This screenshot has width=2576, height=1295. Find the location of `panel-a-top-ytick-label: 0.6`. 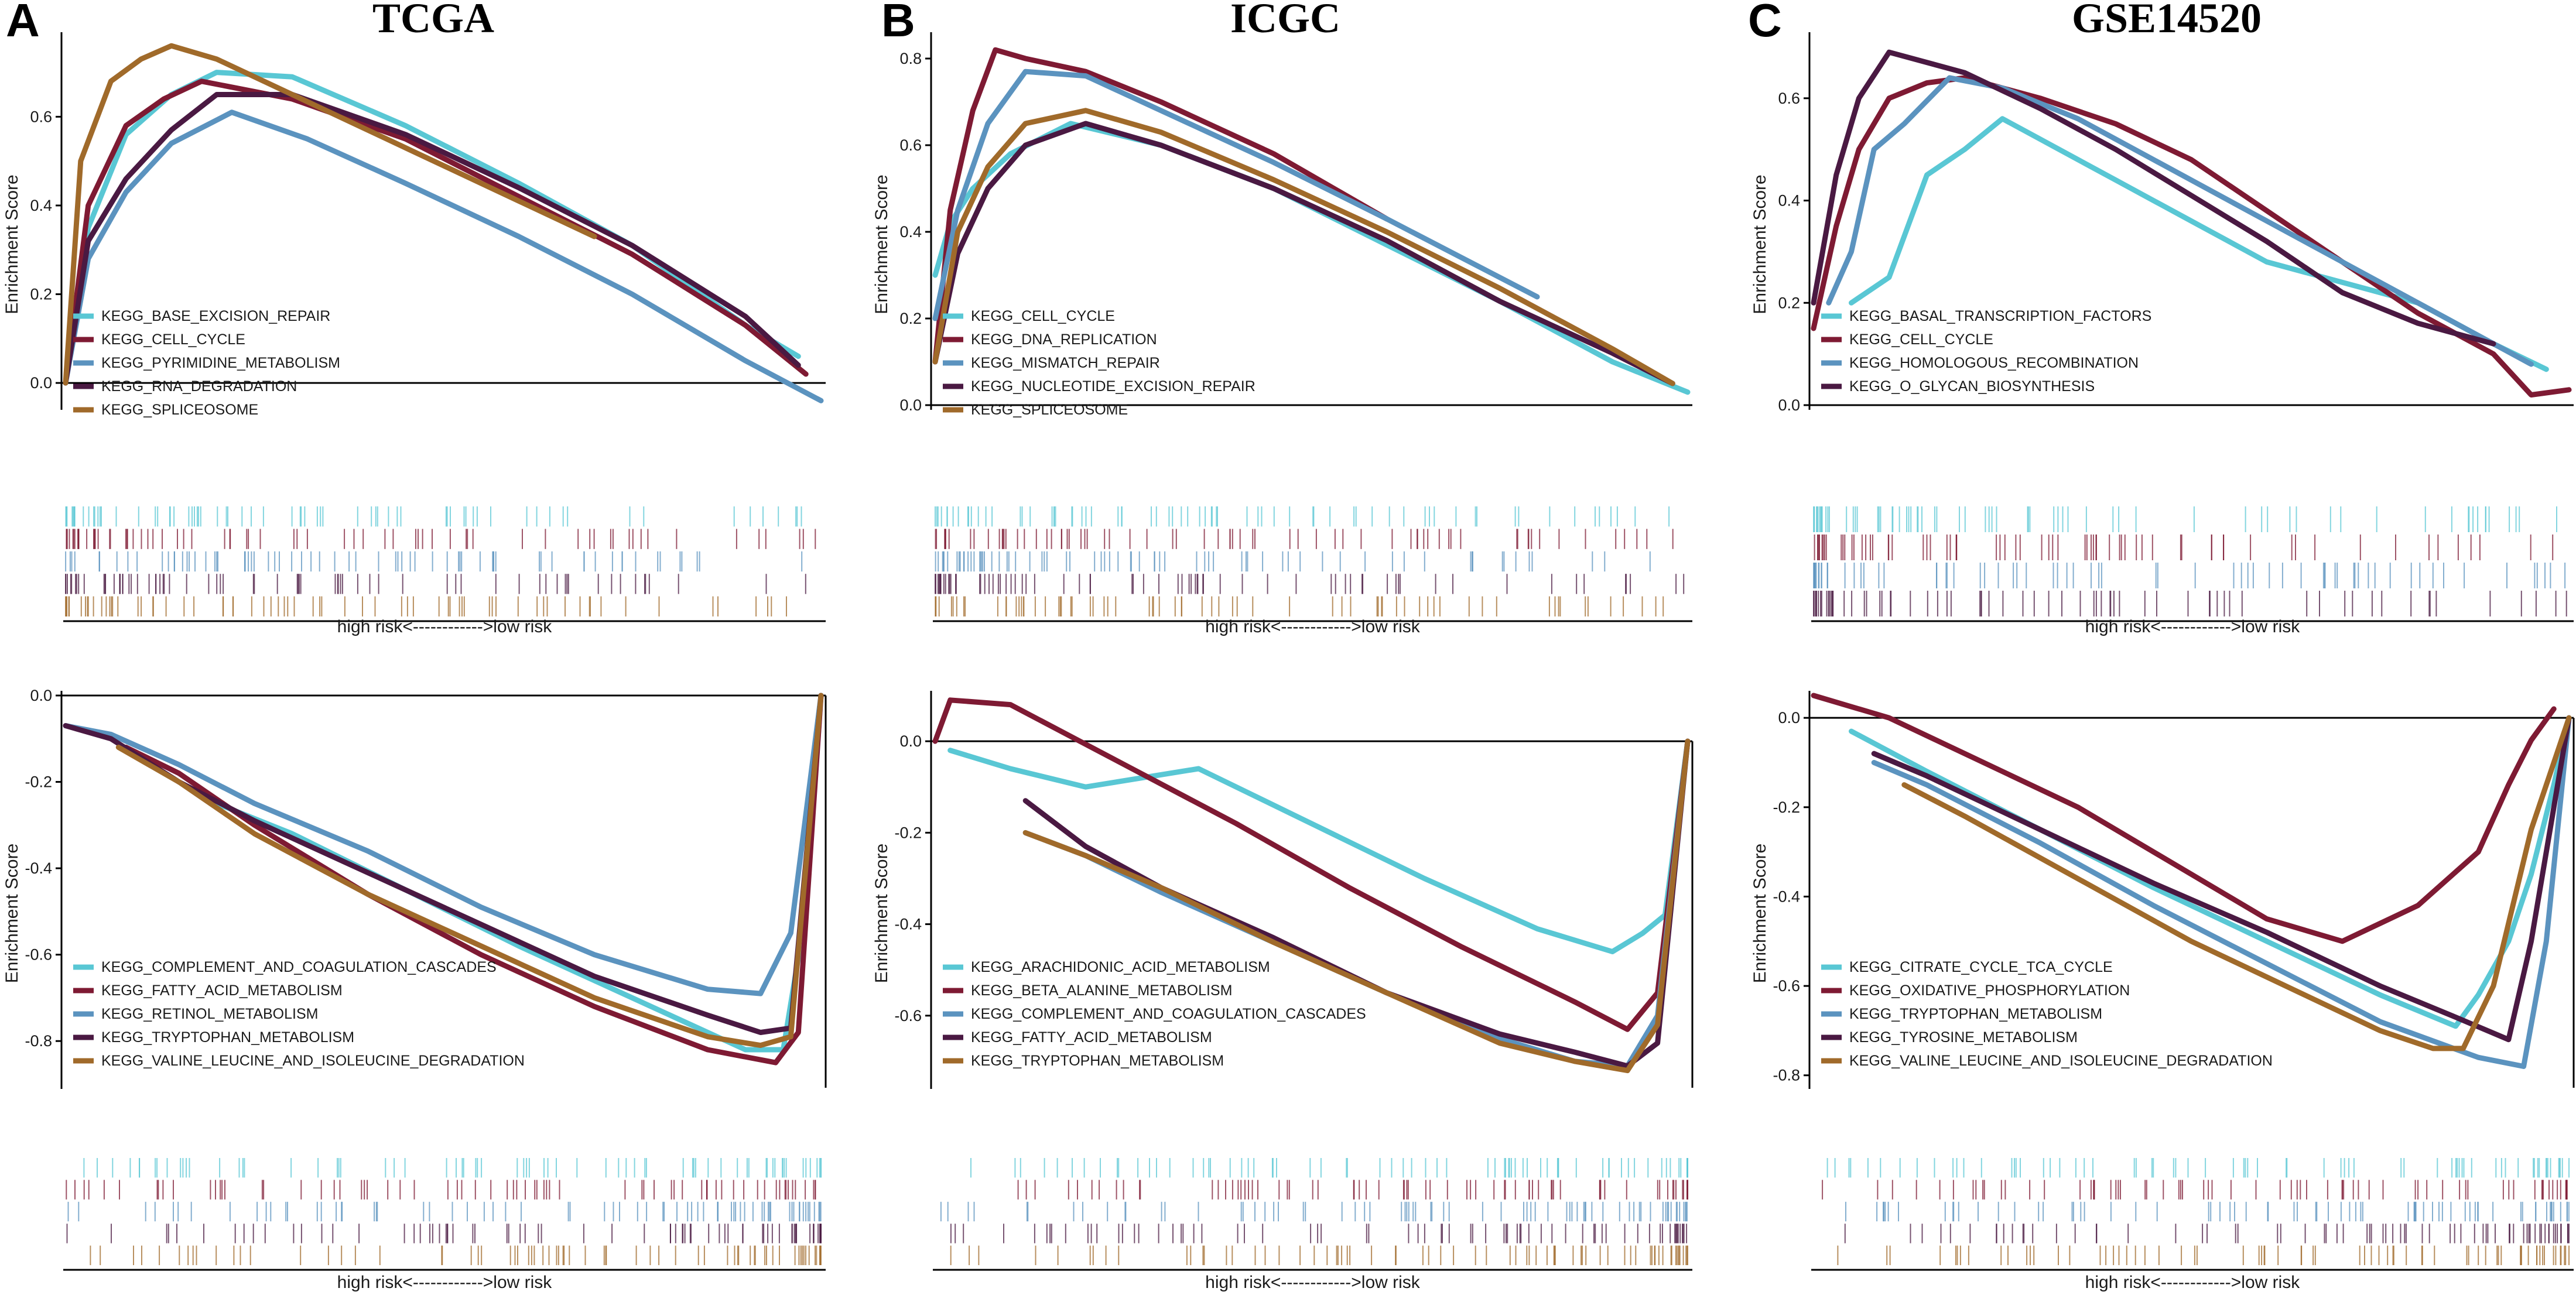

panel-a-top-ytick-label: 0.6 is located at coordinates (41, 117).